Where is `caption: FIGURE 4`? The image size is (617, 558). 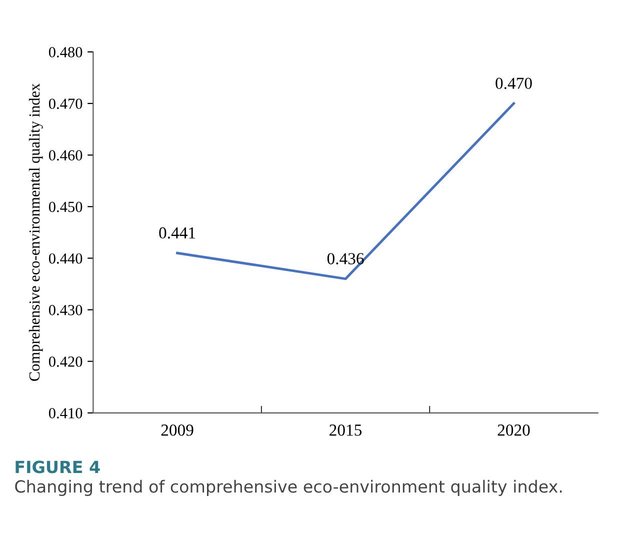
caption: FIGURE 4 is located at coordinates (58, 467).